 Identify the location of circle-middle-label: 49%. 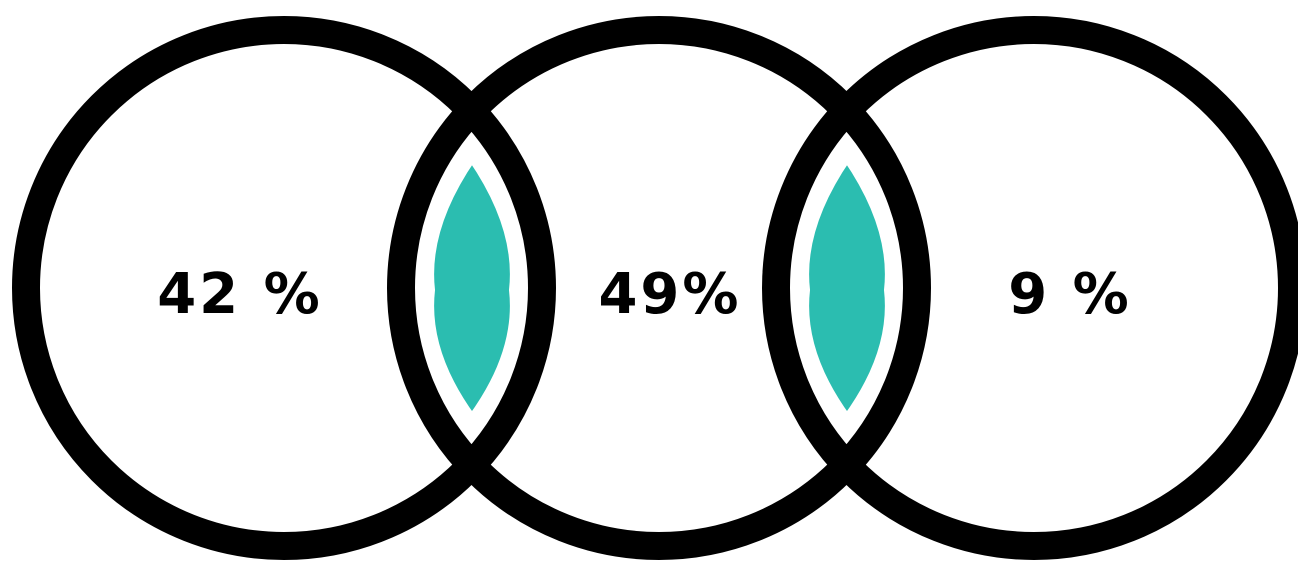
(669, 294).